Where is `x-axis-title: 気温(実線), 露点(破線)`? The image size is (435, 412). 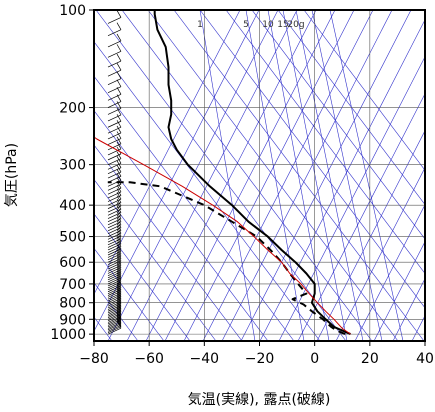
x-axis-title: 気温(実線), 露点(破線) is located at coordinates (259, 400).